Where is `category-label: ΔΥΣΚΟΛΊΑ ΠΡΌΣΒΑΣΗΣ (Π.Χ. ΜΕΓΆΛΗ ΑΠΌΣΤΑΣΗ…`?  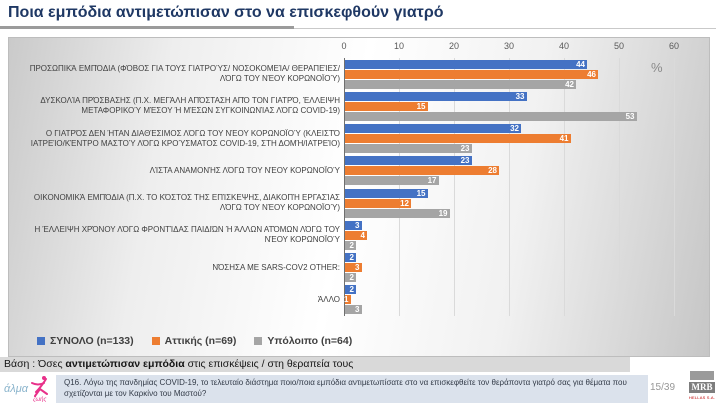 category-label: ΔΥΣΚΟΛΊΑ ΠΡΌΣΒΑΣΗΣ (Π.Χ. ΜΕΓΆΛΗ ΑΠΌΣΤΑΣΗ… is located at coordinates (190, 106).